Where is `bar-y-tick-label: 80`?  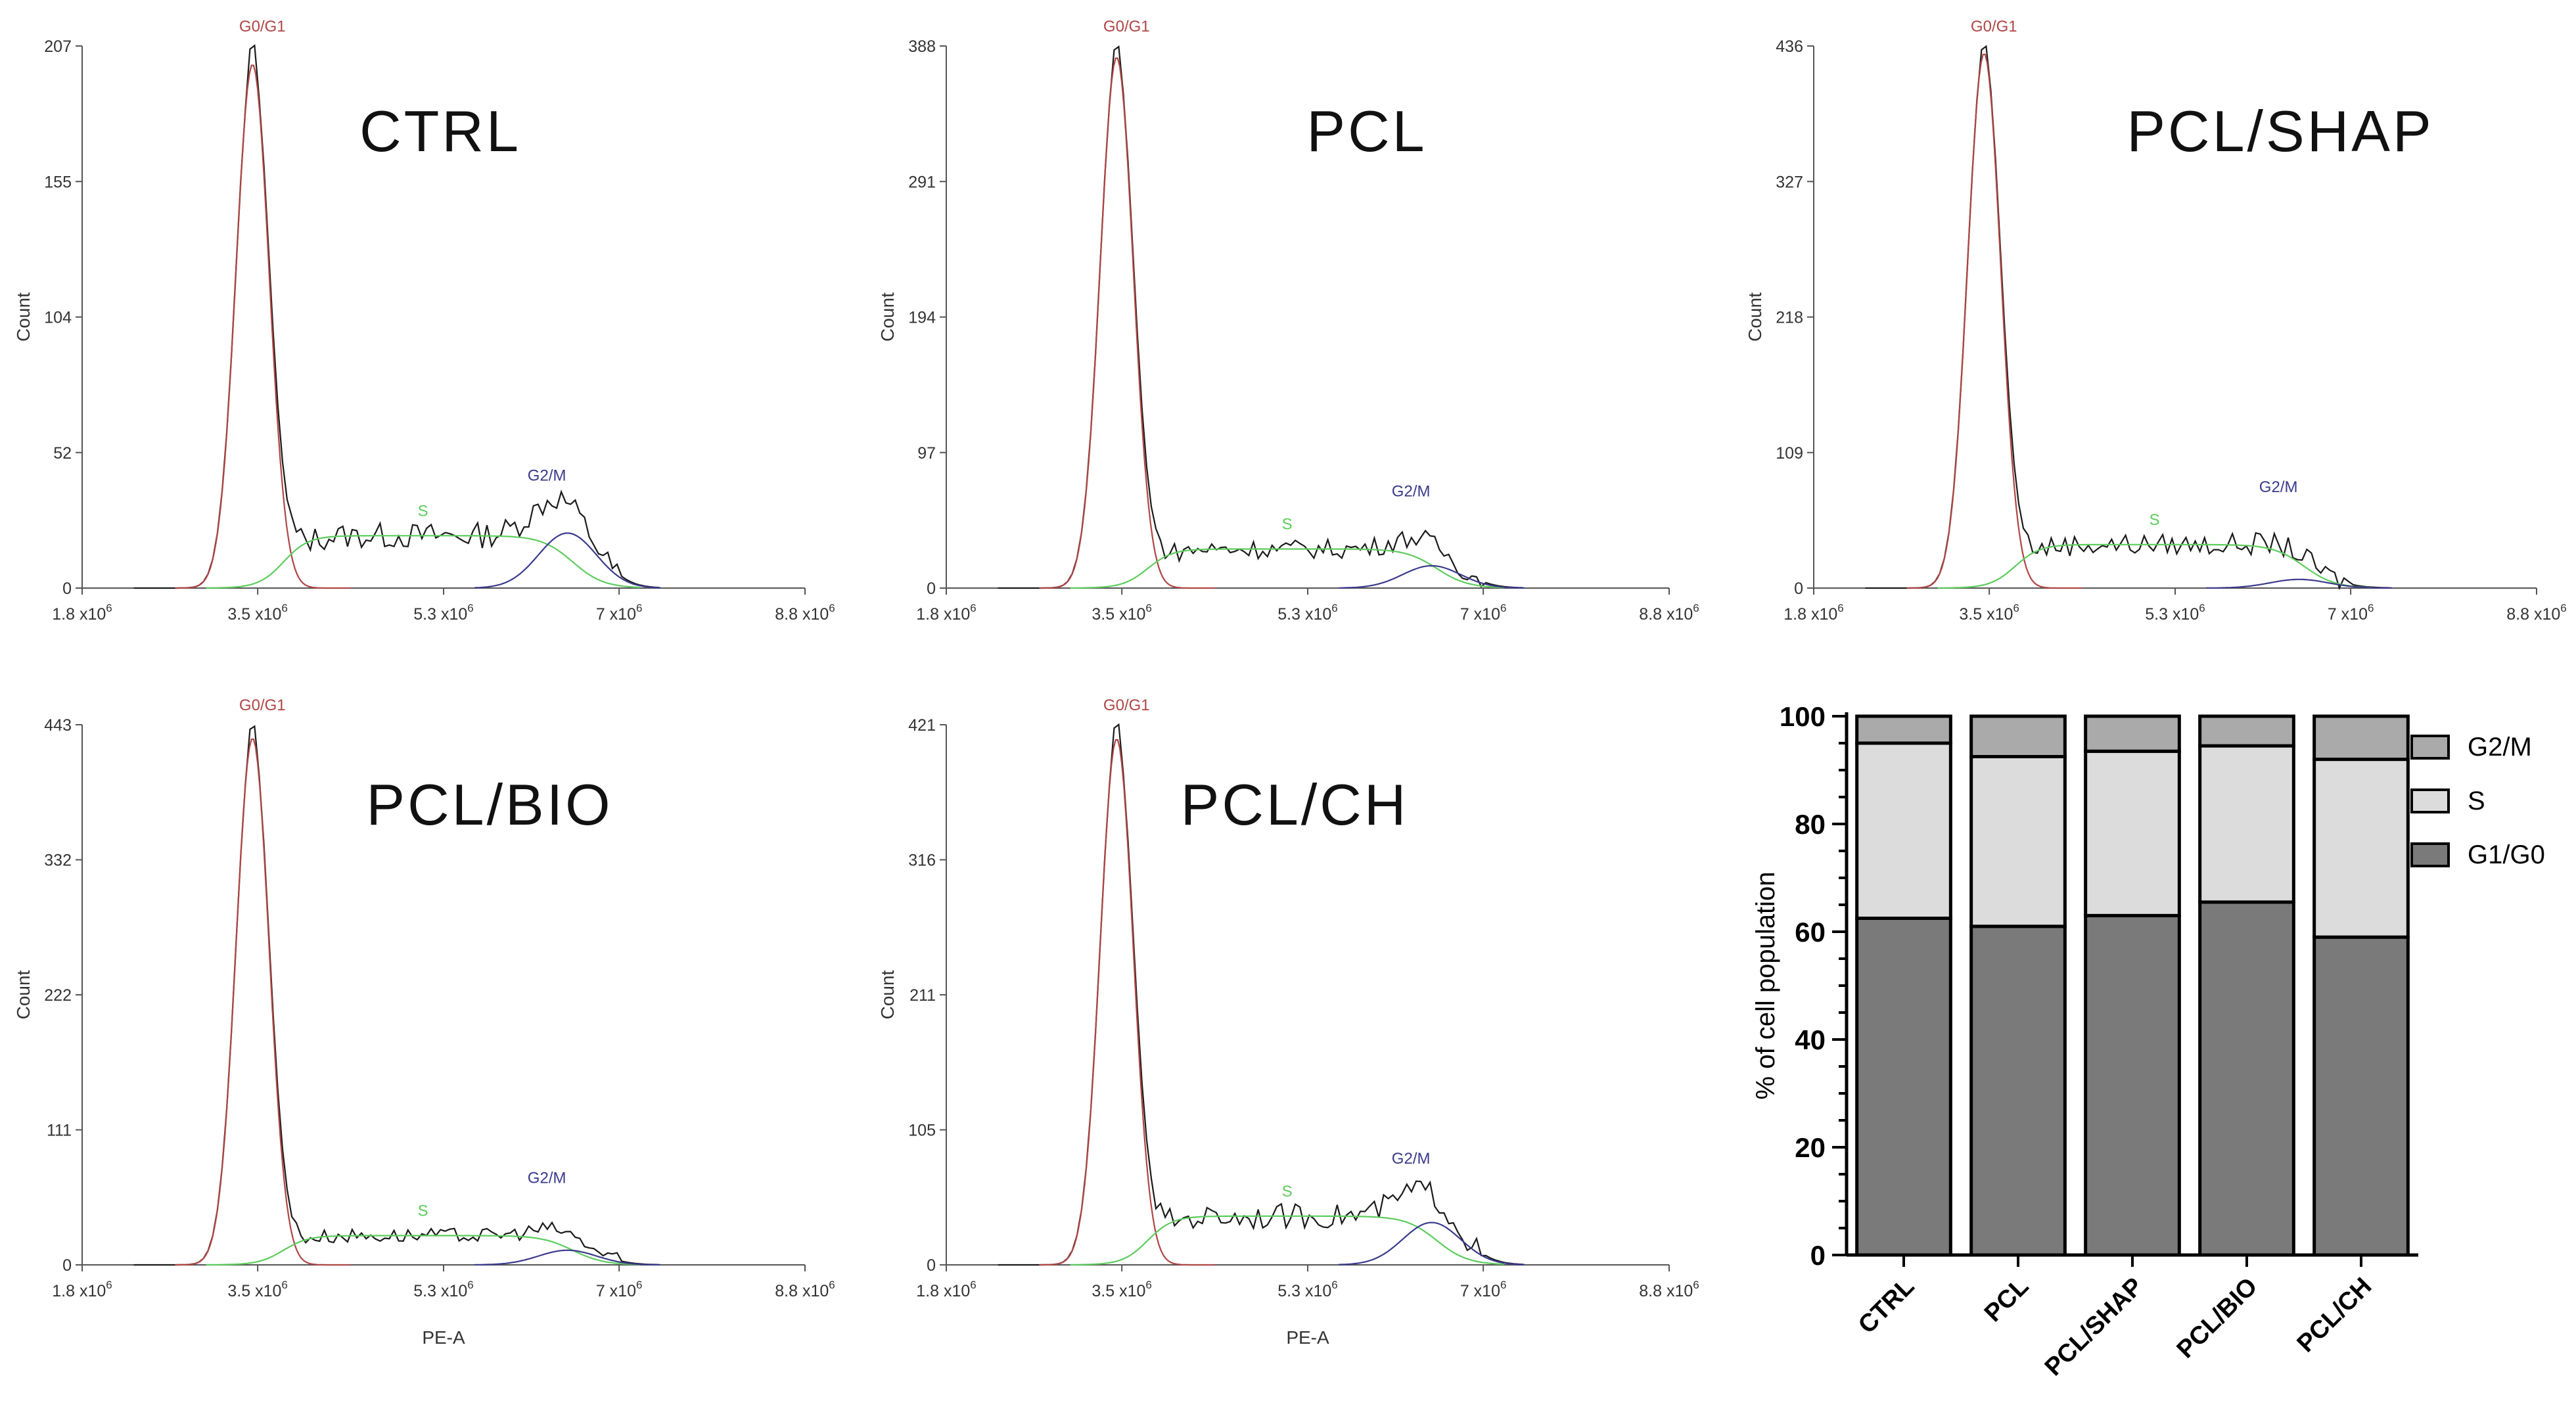 bar-y-tick-label: 80 is located at coordinates (1810, 824).